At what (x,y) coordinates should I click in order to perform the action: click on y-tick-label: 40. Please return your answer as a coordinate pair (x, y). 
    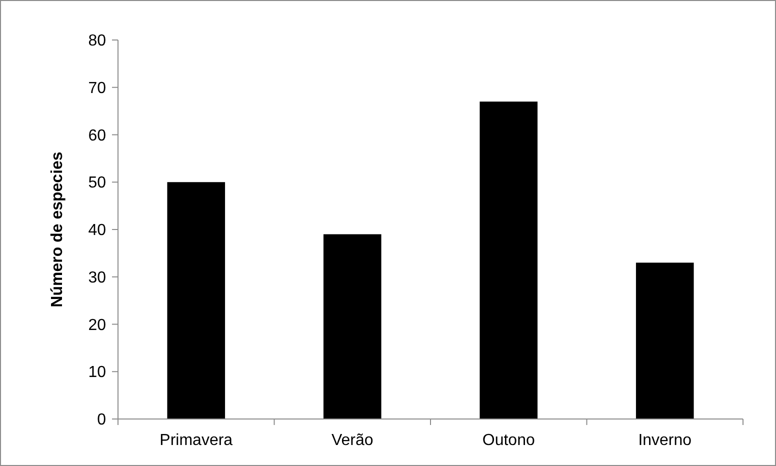
    Looking at the image, I should click on (97, 231).